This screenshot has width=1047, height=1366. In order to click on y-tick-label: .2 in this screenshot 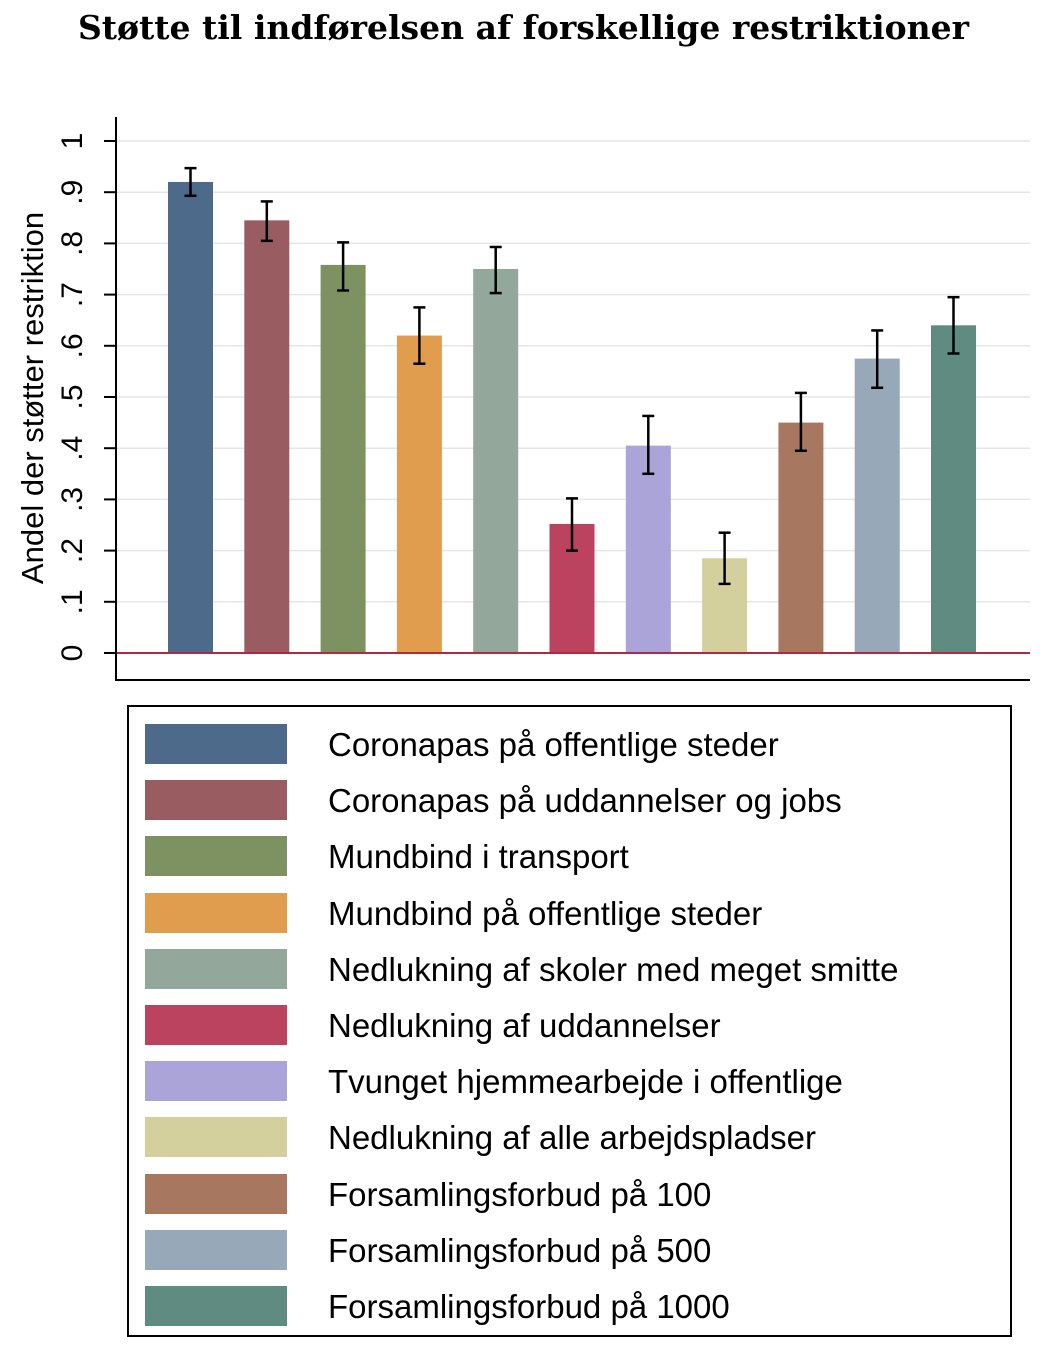, I will do `click(72, 550)`.